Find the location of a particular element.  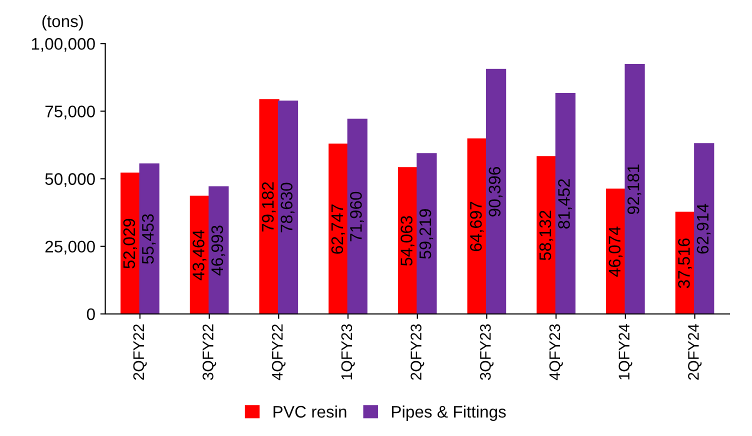

x-tick-label: 2QFY23 is located at coordinates (417, 352).